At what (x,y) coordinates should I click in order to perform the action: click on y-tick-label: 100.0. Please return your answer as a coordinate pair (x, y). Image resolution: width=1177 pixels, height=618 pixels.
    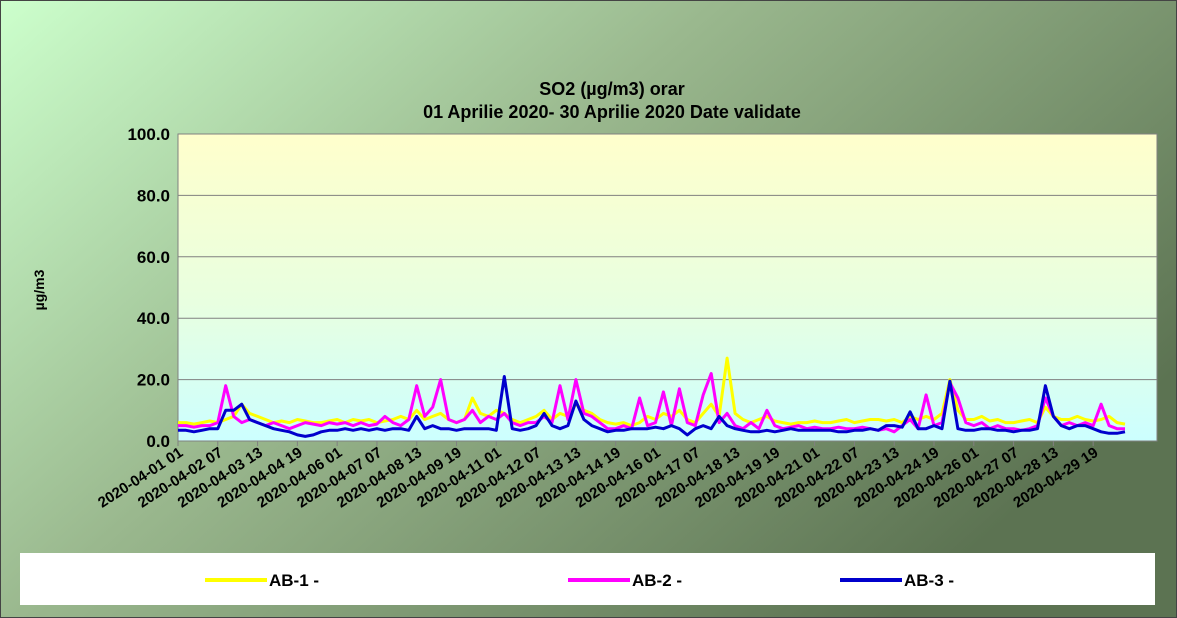
    Looking at the image, I should click on (148, 134).